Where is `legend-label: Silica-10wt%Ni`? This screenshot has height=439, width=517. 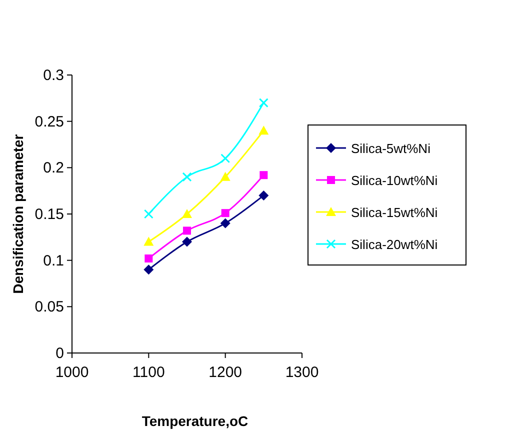
legend-label: Silica-10wt%Ni is located at coordinates (394, 180).